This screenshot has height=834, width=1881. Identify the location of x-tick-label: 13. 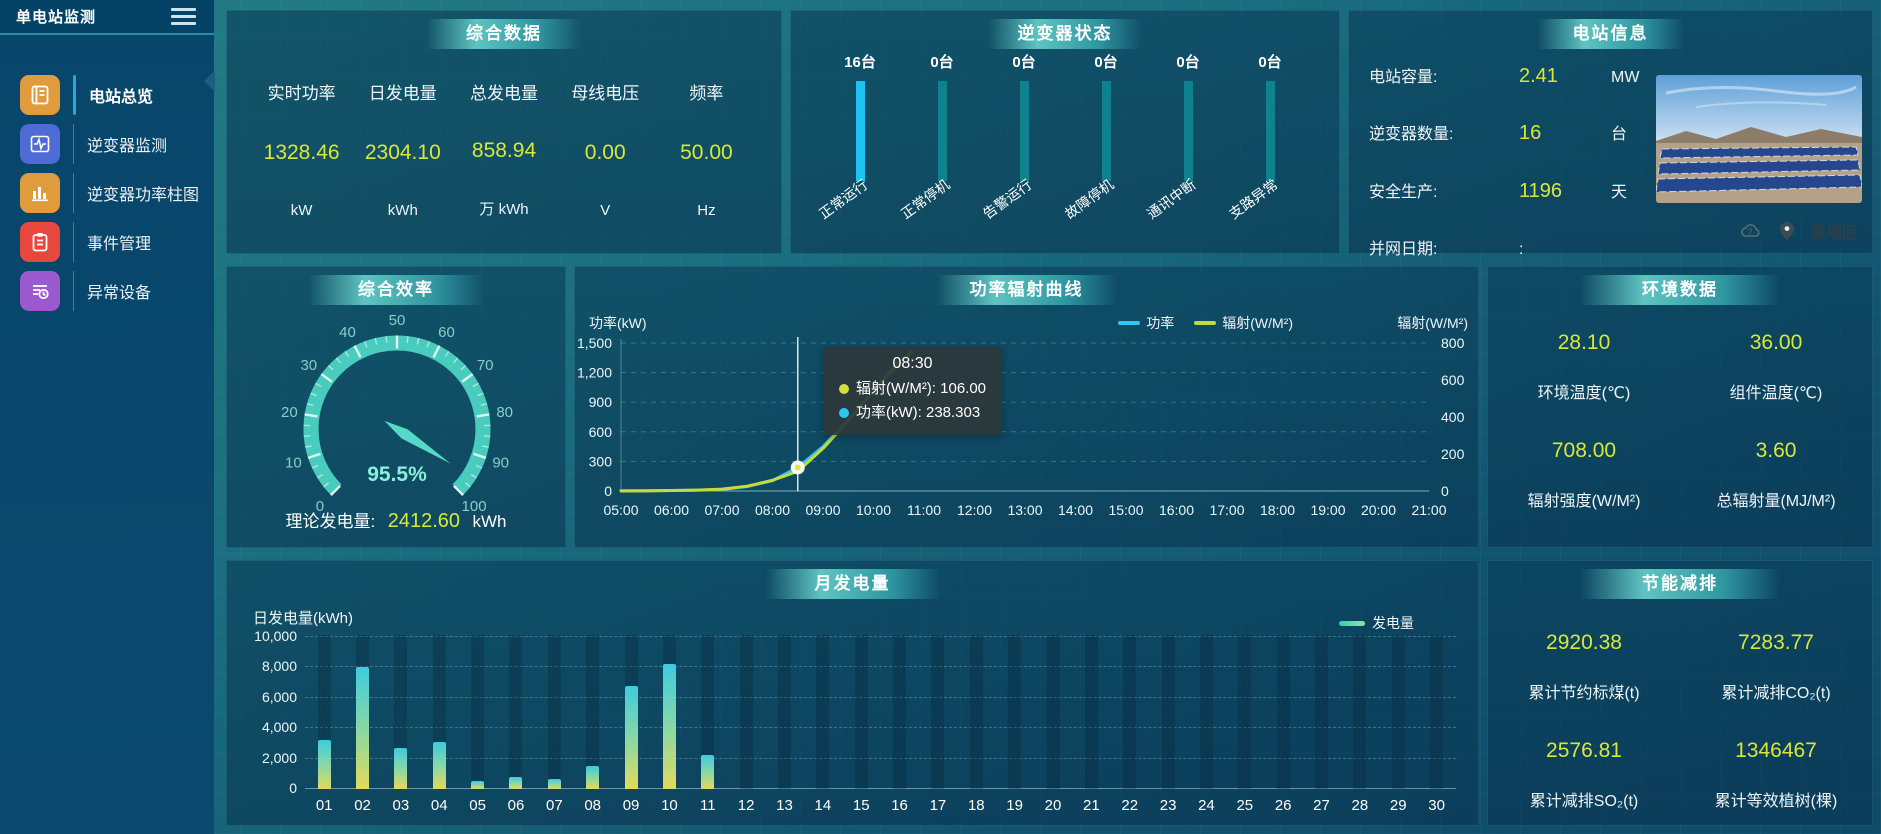
(784, 805).